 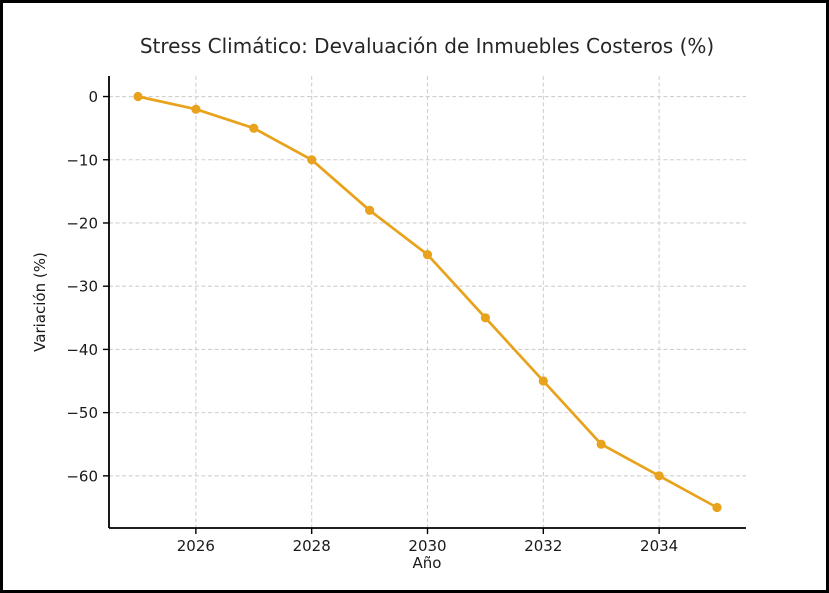 I want to click on x-axis-label: Año, so click(x=427, y=563).